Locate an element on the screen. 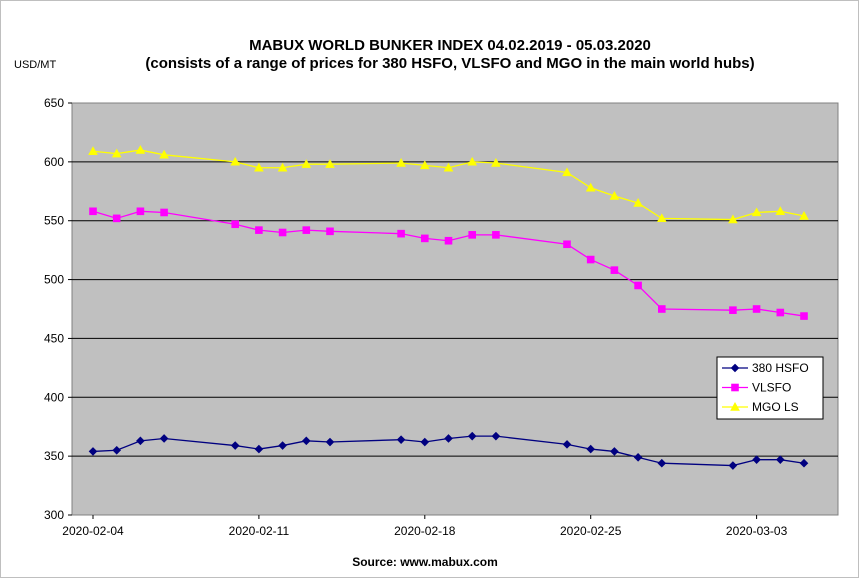  legend-marker-mgo-ls is located at coordinates (735, 406).